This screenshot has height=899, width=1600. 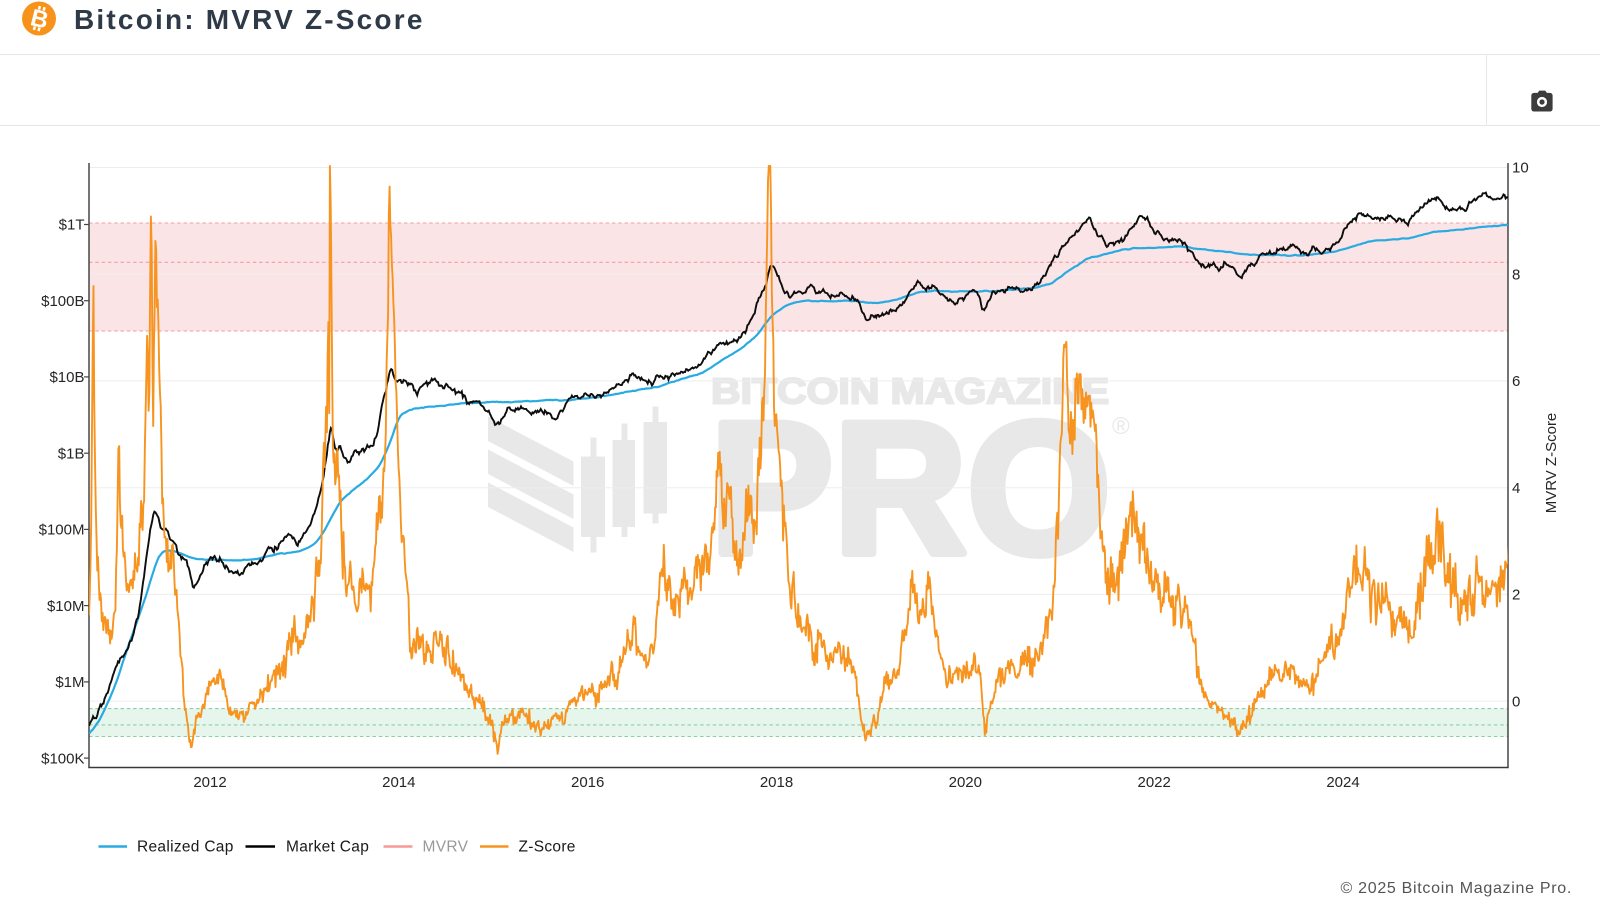 What do you see at coordinates (327, 847) in the screenshot?
I see `svg-text: Market Cap` at bounding box center [327, 847].